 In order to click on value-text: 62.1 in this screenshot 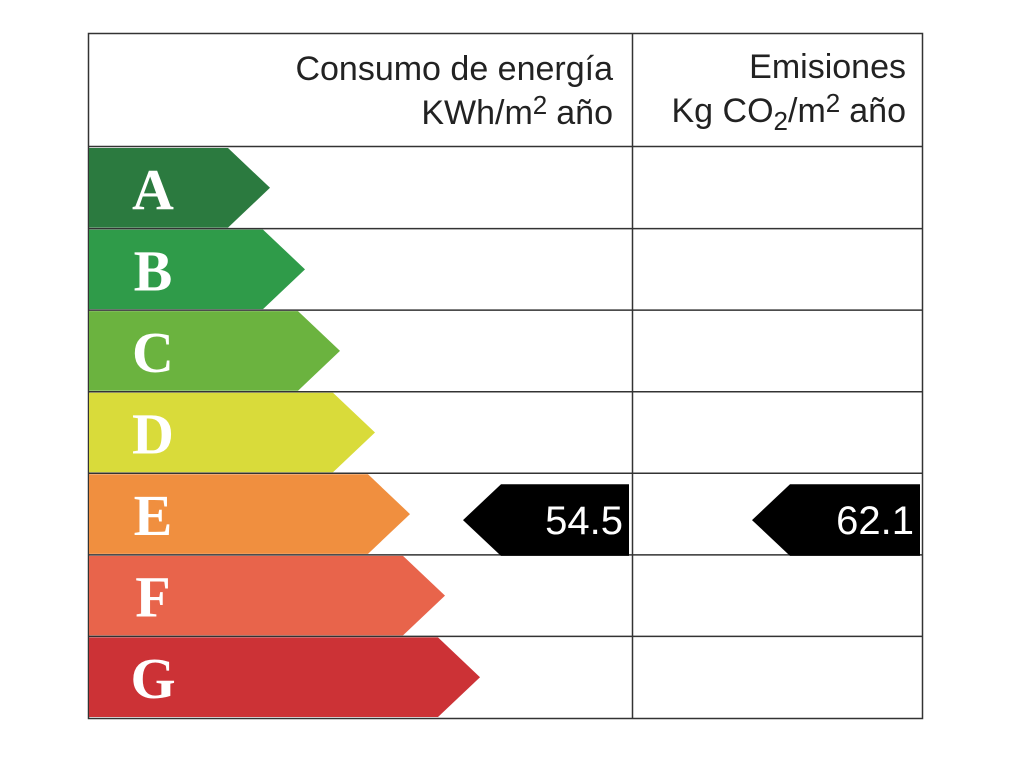, I will do `click(875, 521)`.